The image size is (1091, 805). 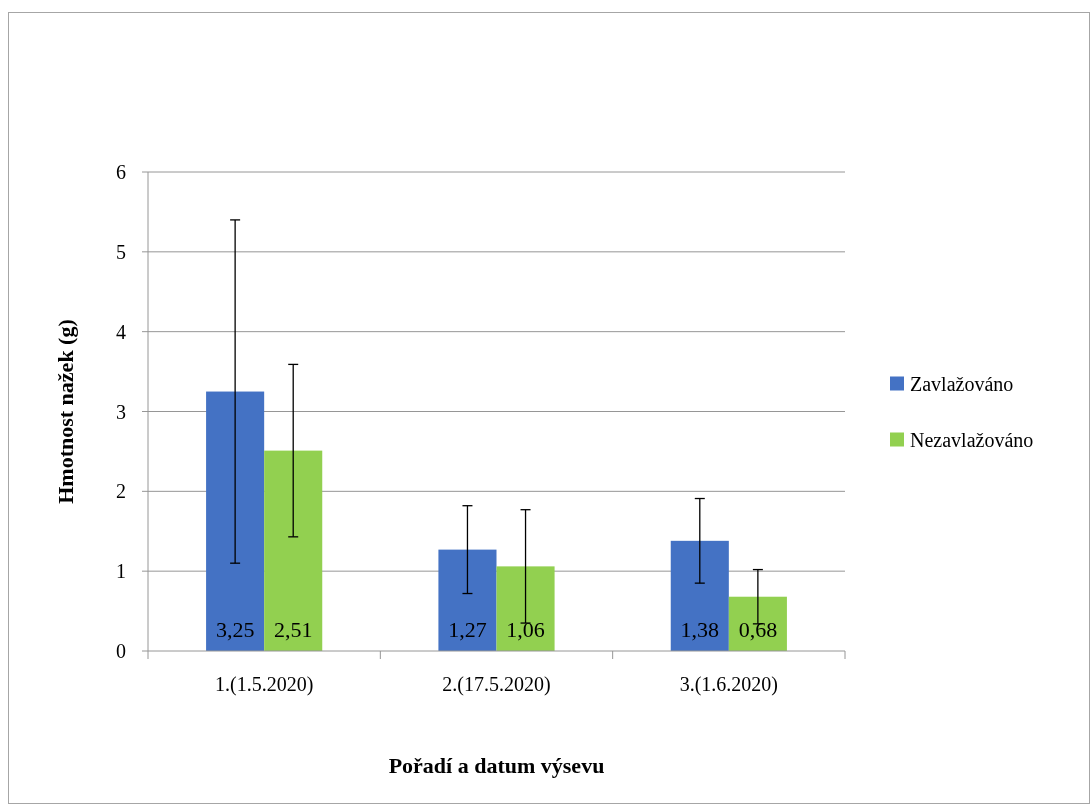 I want to click on x-tick-label: 1.(1.5.2020), so click(x=264, y=684).